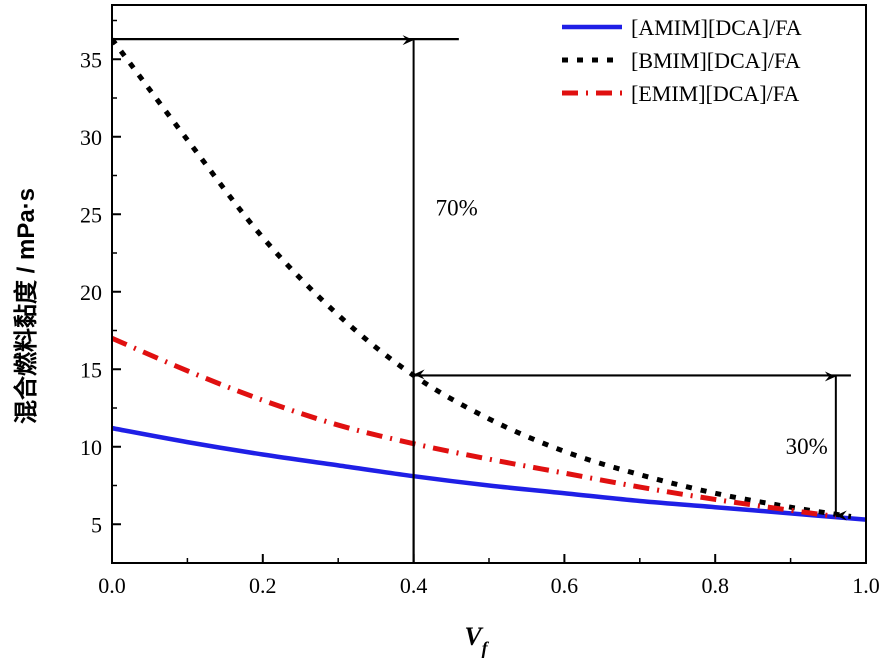  Describe the element at coordinates (565, 585) in the screenshot. I see `x-tick-label: 0.6` at that location.